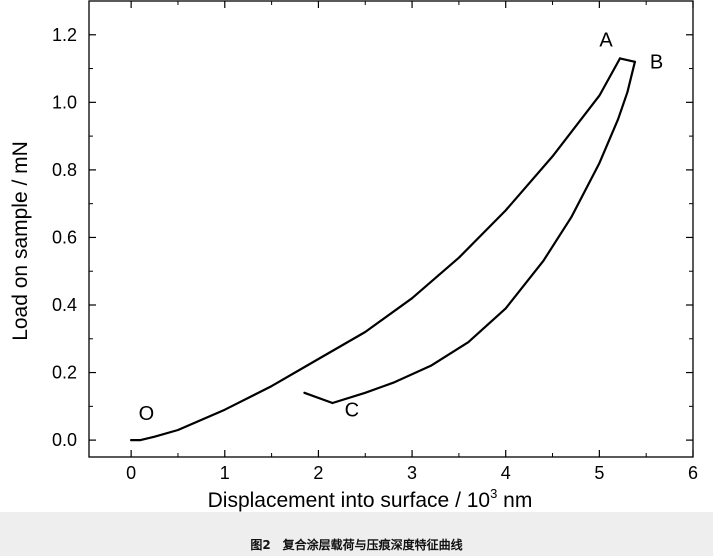 The height and width of the screenshot is (556, 713). Describe the element at coordinates (693, 473) in the screenshot. I see `x-tick-label: 6` at that location.